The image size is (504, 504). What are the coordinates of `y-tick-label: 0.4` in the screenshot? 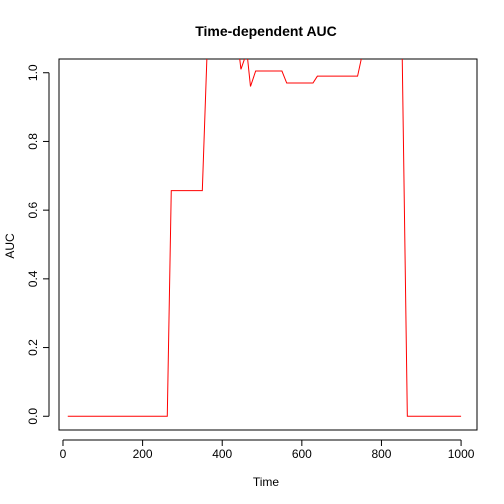 It's located at (33, 278).